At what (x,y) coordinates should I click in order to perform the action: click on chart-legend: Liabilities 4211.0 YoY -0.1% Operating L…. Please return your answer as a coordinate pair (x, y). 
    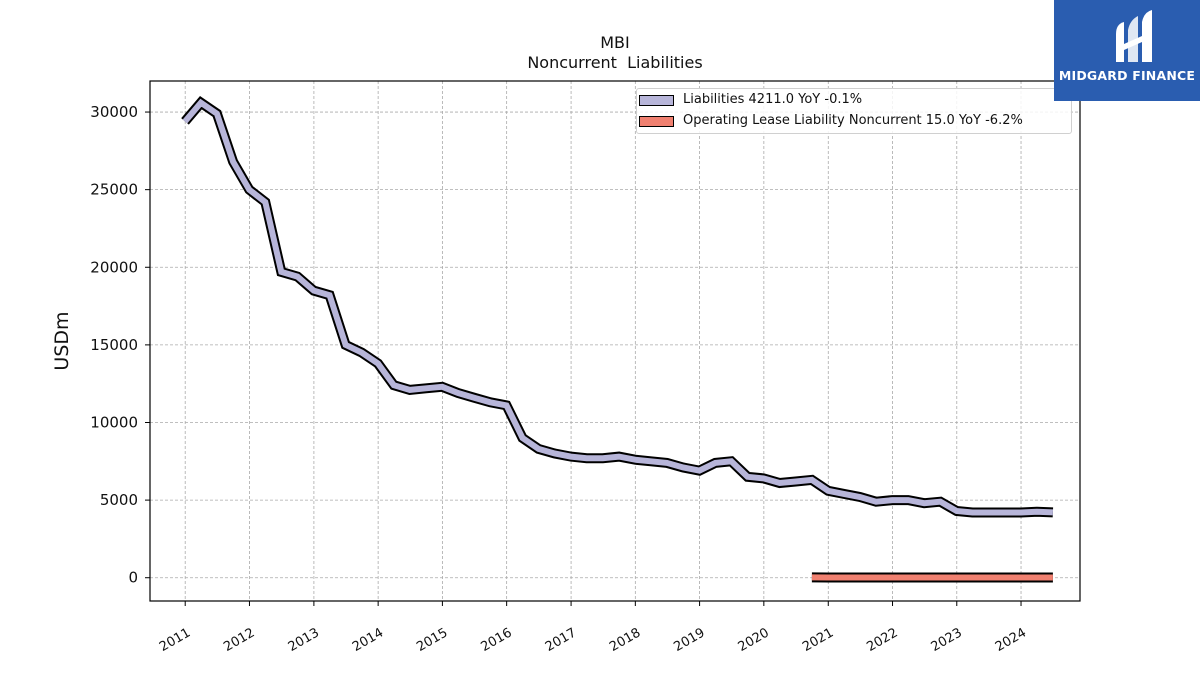
    Looking at the image, I should click on (854, 111).